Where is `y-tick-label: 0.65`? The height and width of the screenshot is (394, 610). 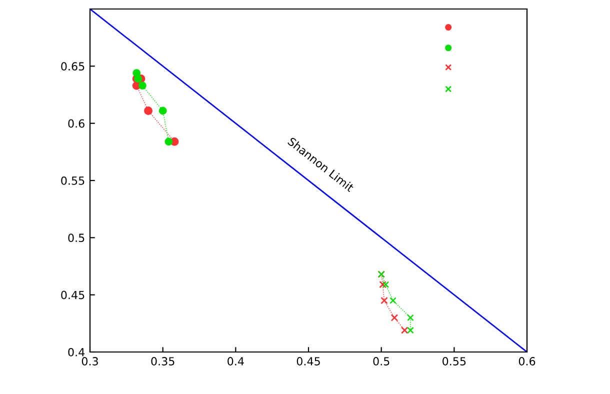 y-tick-label: 0.65 is located at coordinates (72, 66).